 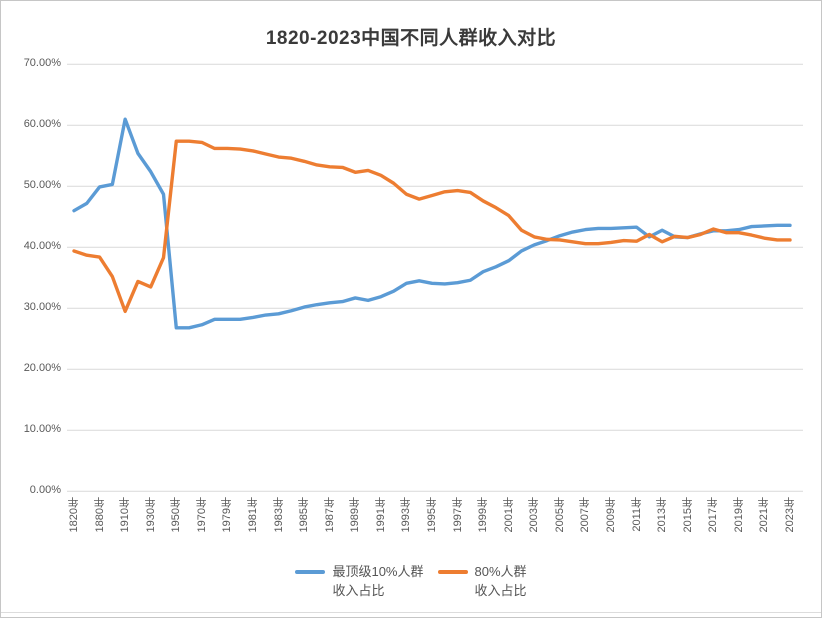 What do you see at coordinates (125, 515) in the screenshot?
I see `x-tick-label: 1910年` at bounding box center [125, 515].